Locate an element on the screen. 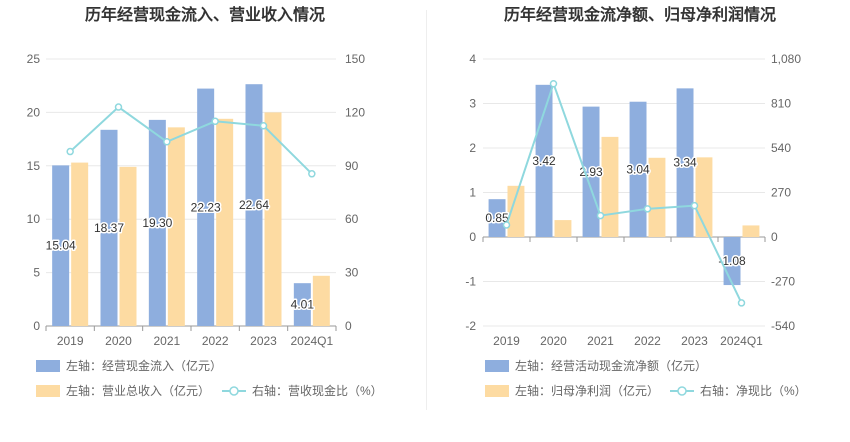 Image resolution: width=850 pixels, height=442 pixels. right-axis-tick-label: 540 is located at coordinates (781, 148).